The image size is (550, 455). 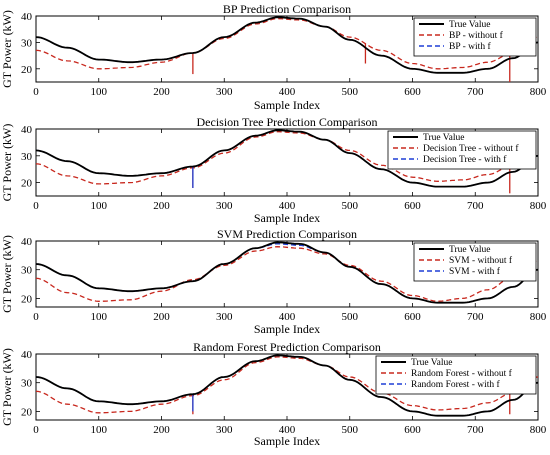 What do you see at coordinates (287, 122) in the screenshot?
I see `chart-title: Decision Tree Prediction Comparison` at bounding box center [287, 122].